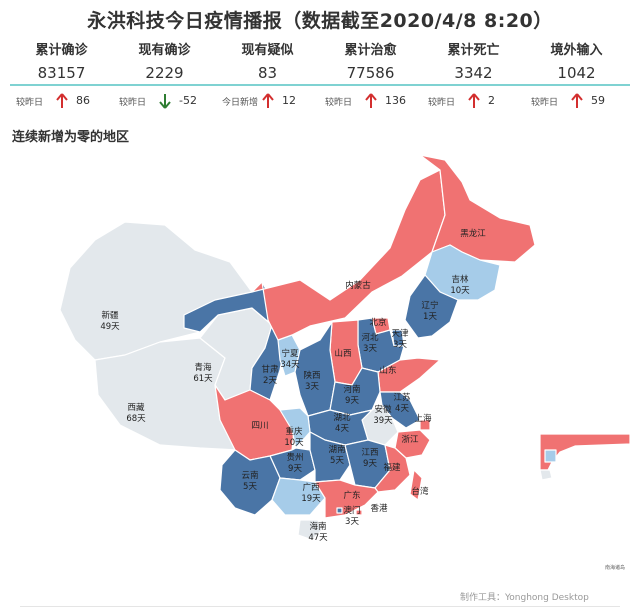 This screenshot has height=613, width=640. What do you see at coordinates (259, 426) in the screenshot?
I see `region-label: 四川` at bounding box center [259, 426].